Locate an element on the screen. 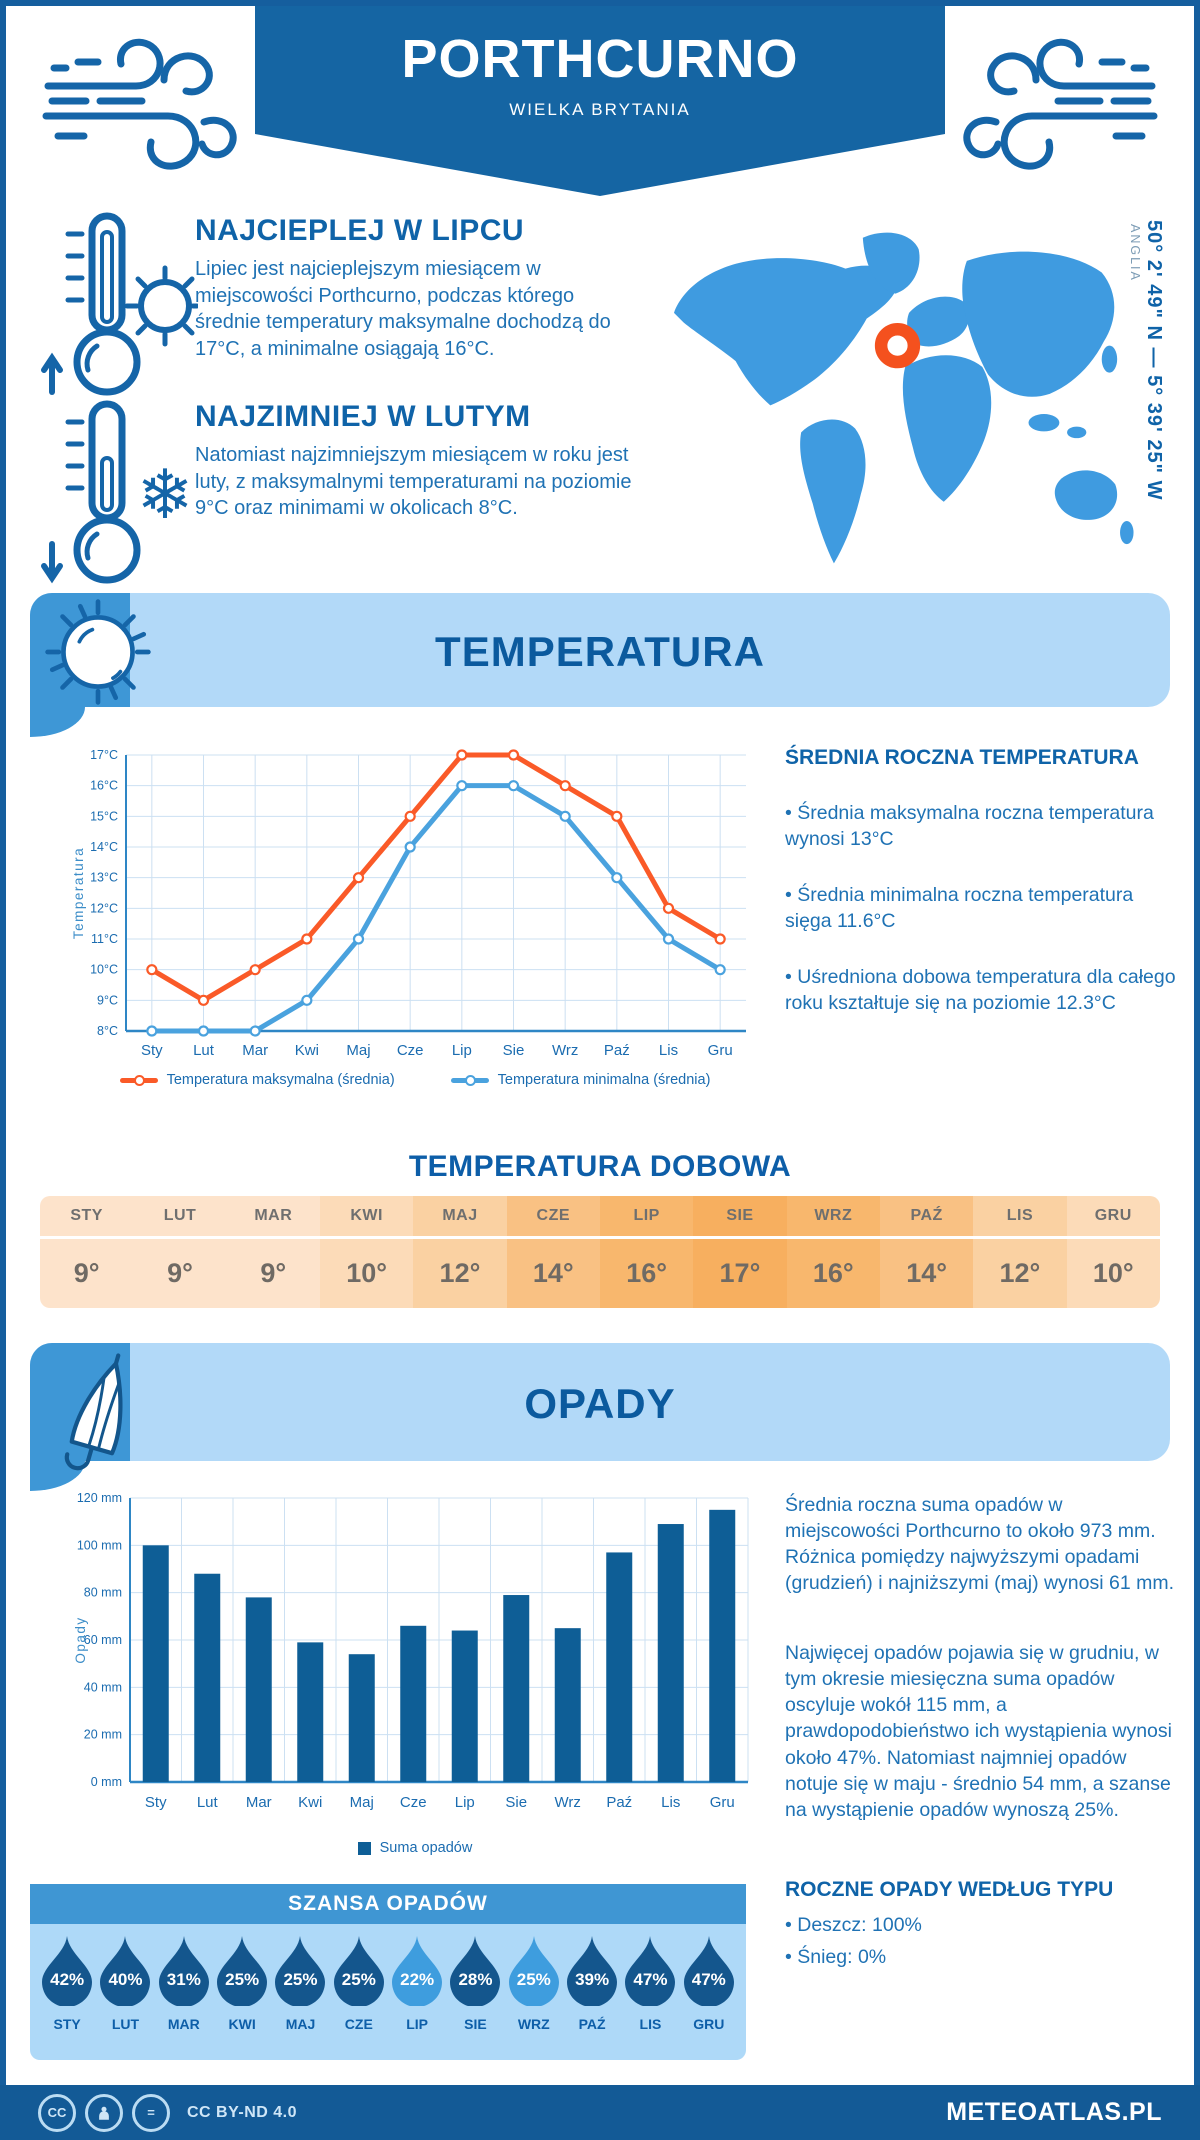 The image size is (1200, 2140). month-label: LIS is located at coordinates (650, 2024).